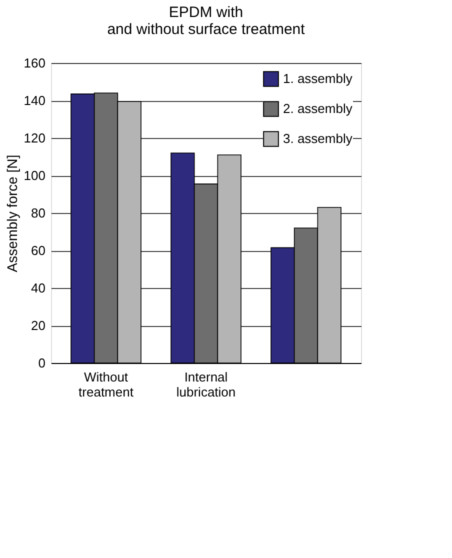 Image resolution: width=452 pixels, height=558 pixels. I want to click on text: EPDM with, so click(206, 12).